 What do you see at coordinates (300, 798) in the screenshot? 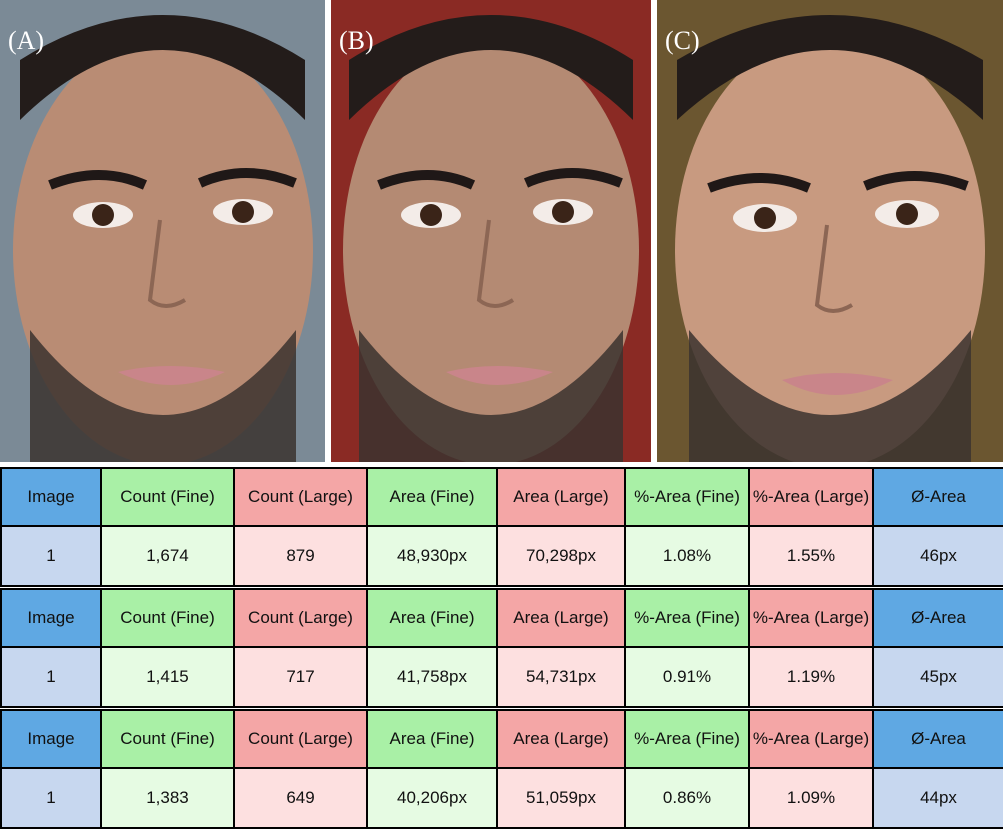
I see `value-cell: 649` at bounding box center [300, 798].